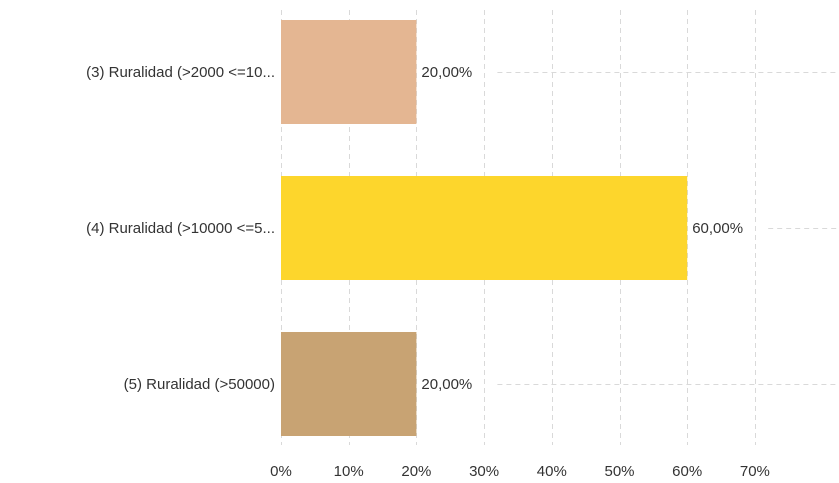 The image size is (839, 483). What do you see at coordinates (349, 471) in the screenshot?
I see `x-tick-label-1: 10%` at bounding box center [349, 471].